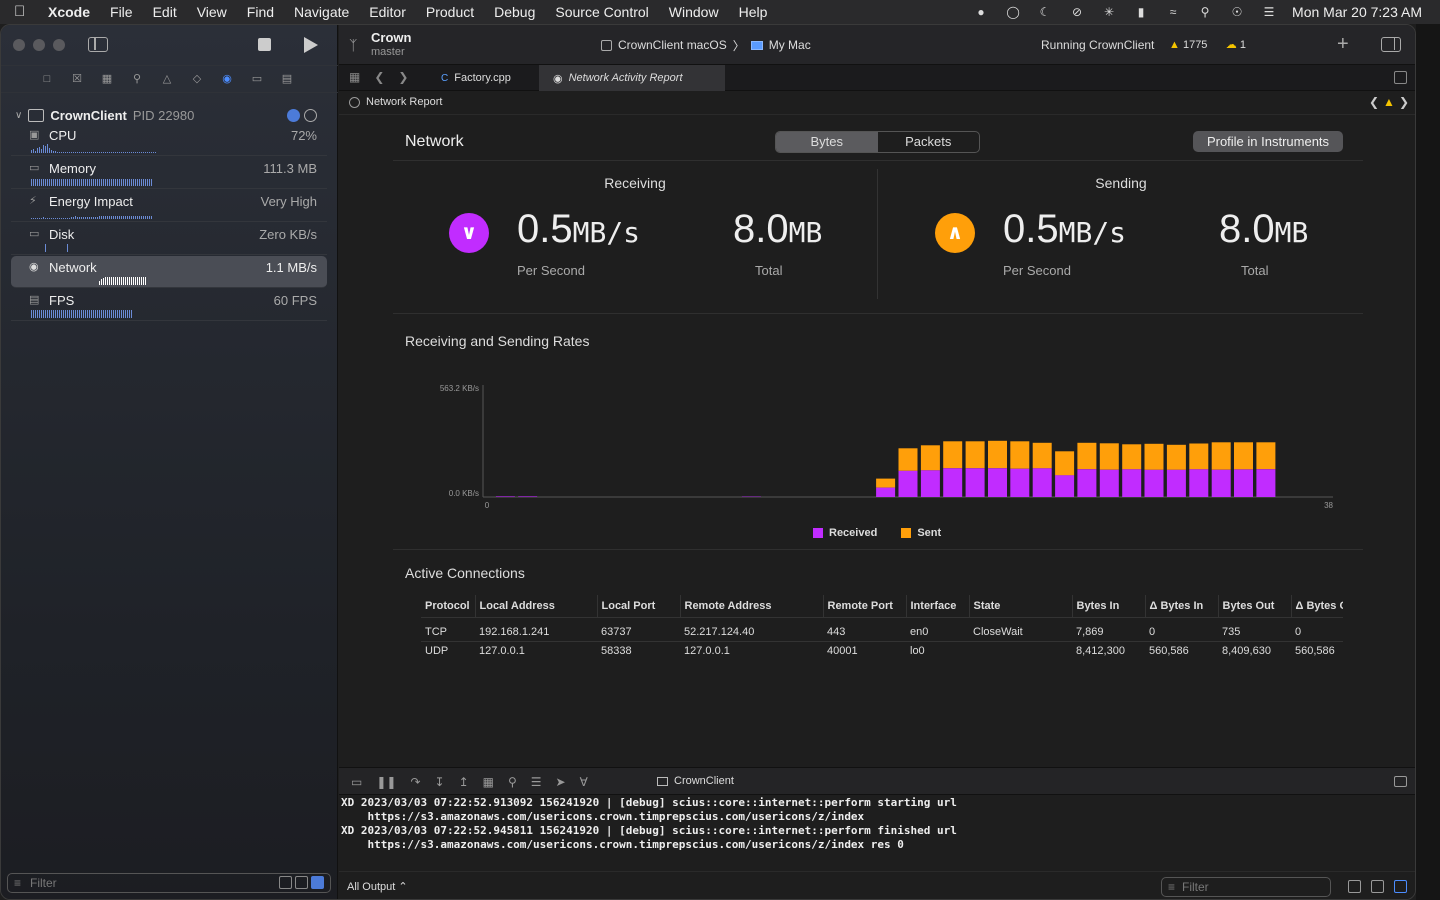 This screenshot has height=900, width=1440. What do you see at coordinates (1077, 12) in the screenshot?
I see `mute-icon: ⊘` at bounding box center [1077, 12].